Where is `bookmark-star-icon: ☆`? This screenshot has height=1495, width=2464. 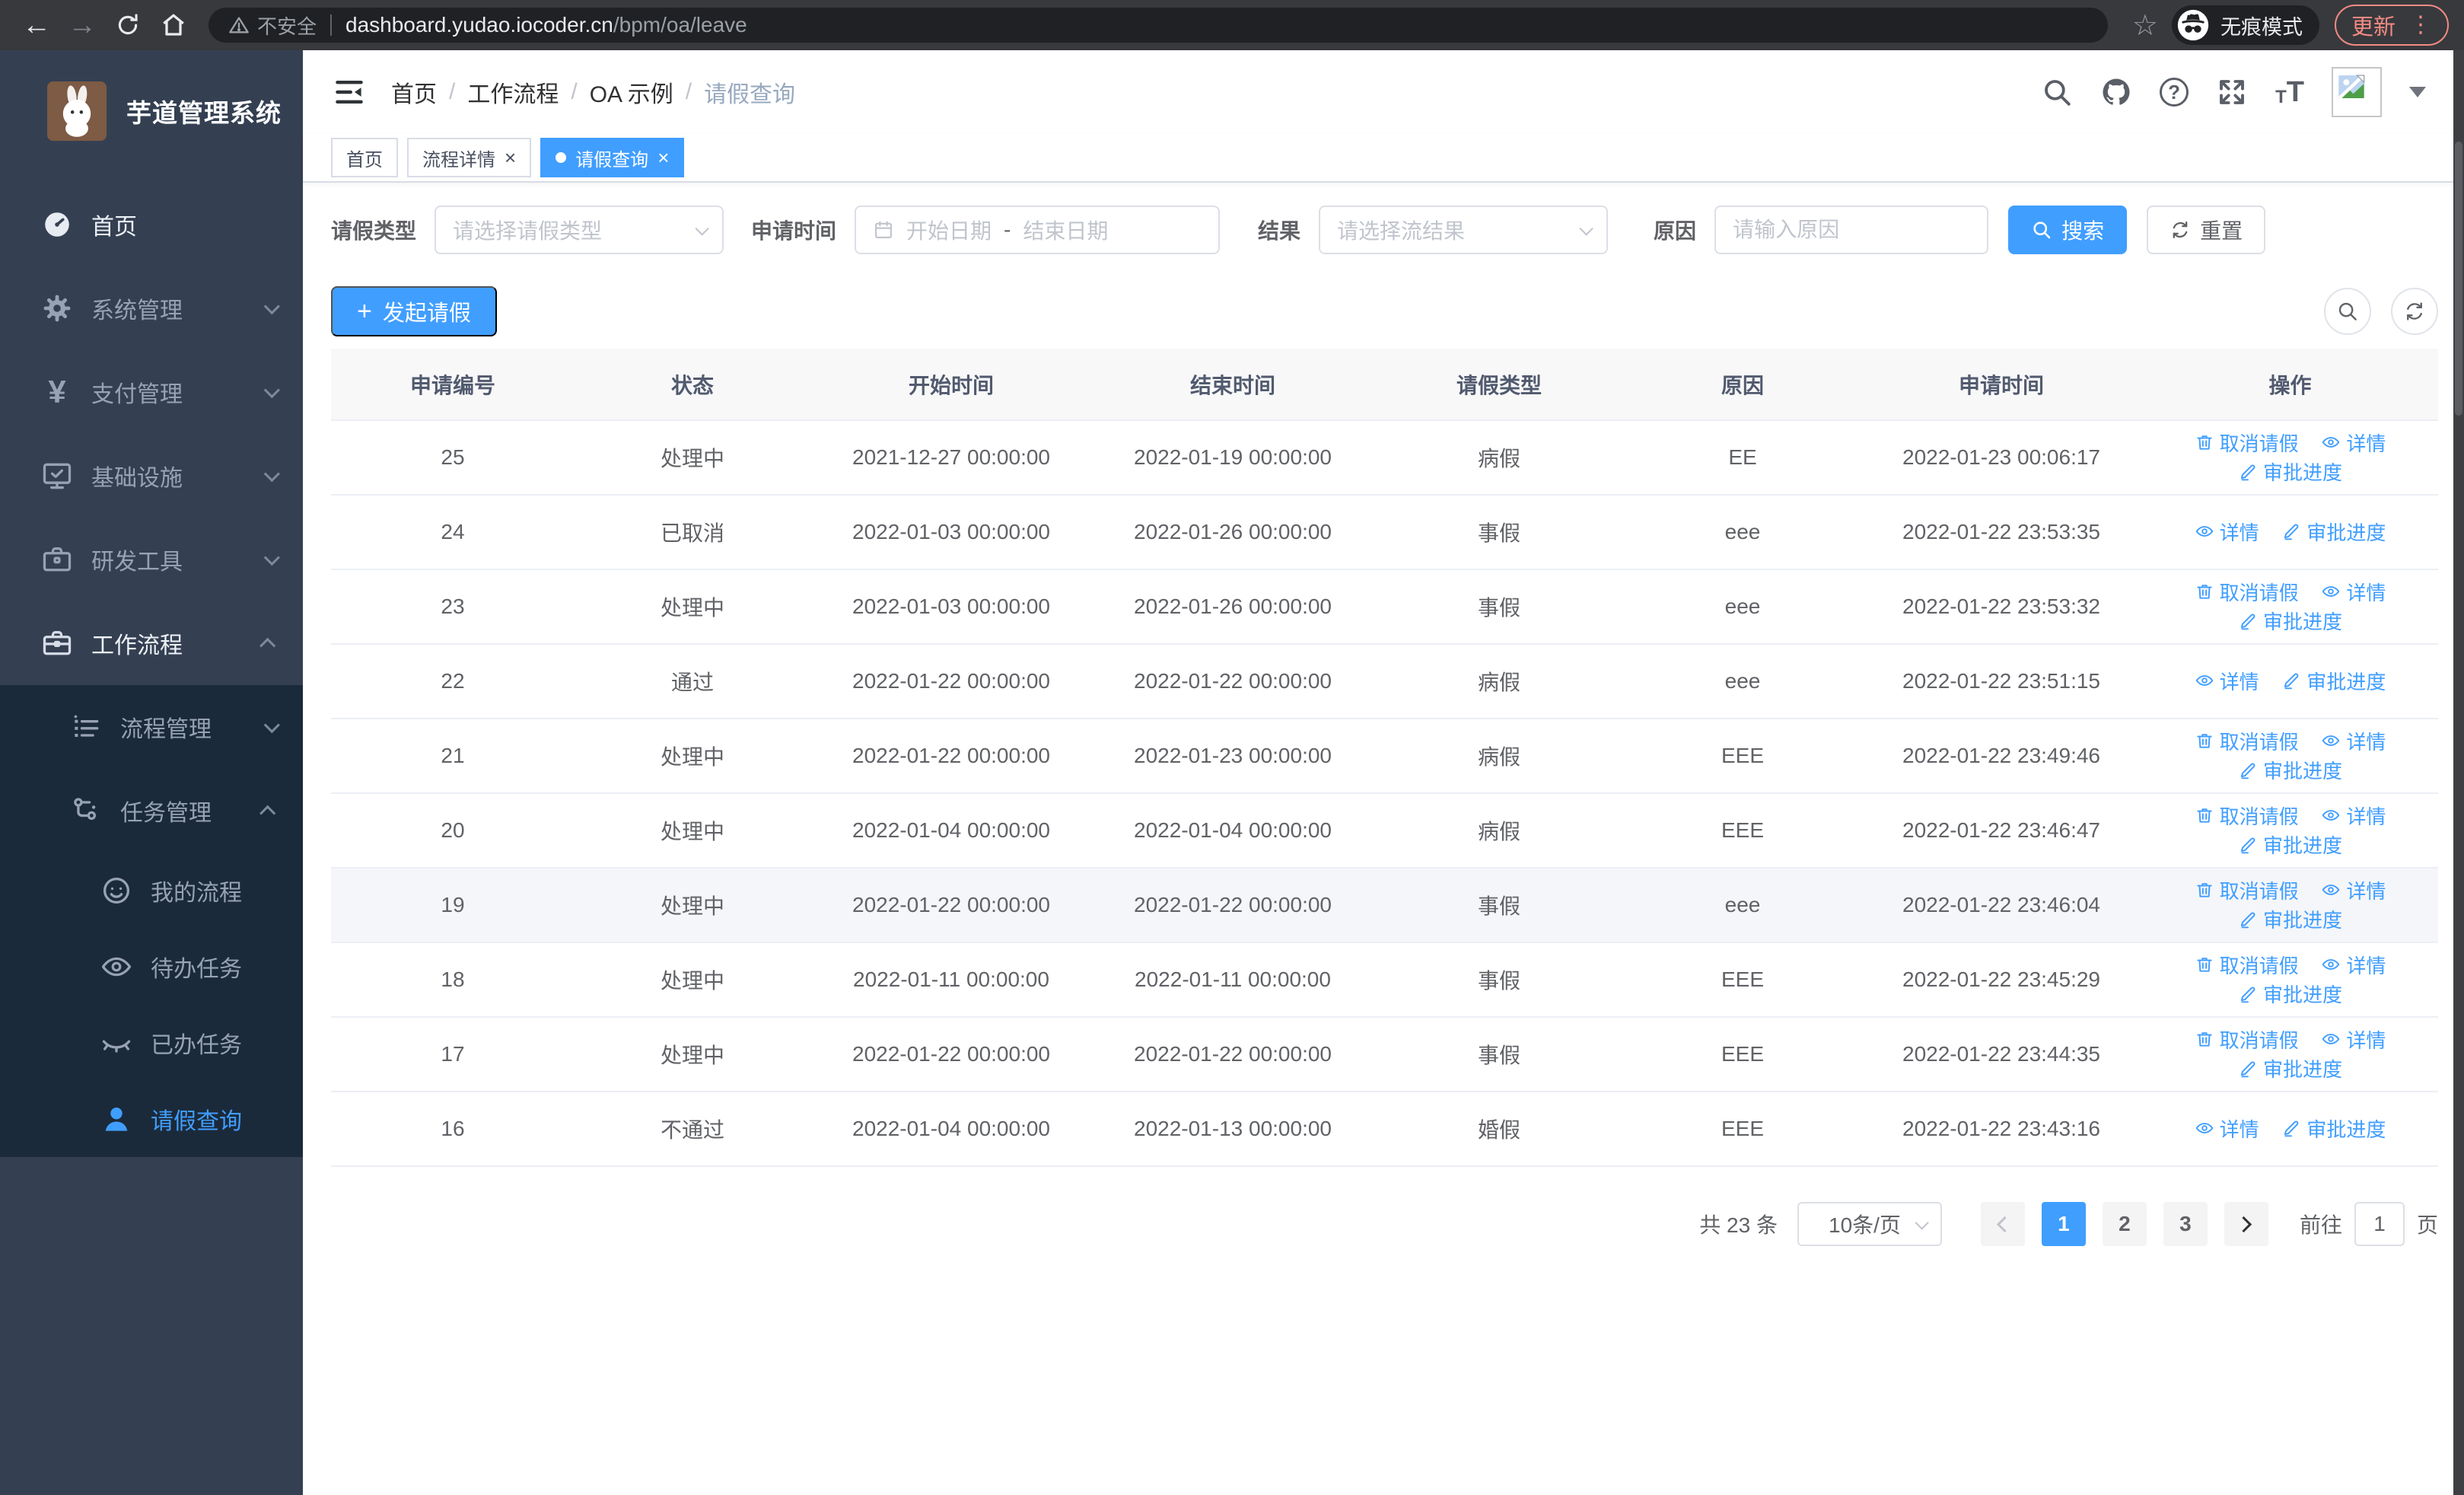 bookmark-star-icon: ☆ is located at coordinates (2144, 26).